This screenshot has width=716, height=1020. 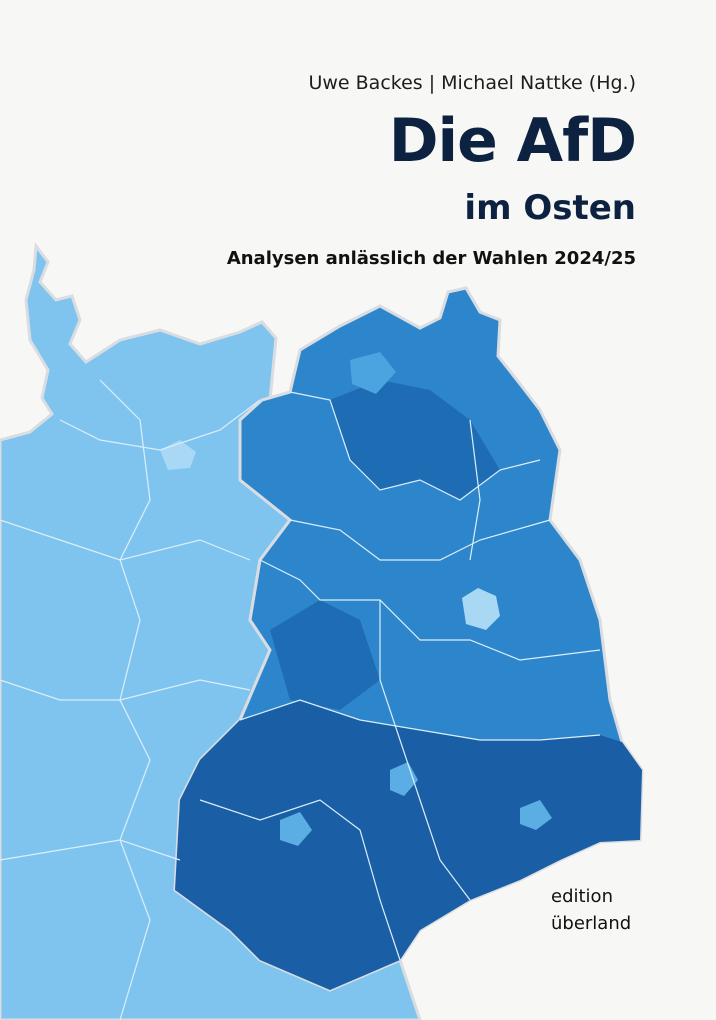 I want to click on authors: Uwe Backes | Michael Nattke (Hg.), so click(x=472, y=83).